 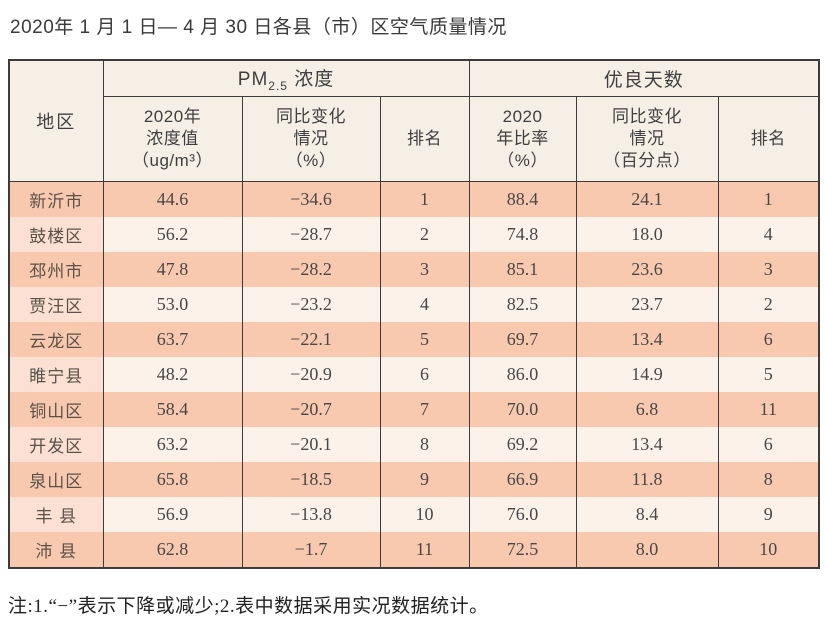 I want to click on table-row: 新沂市 44.6 −34.6 1 88.4 24.1 1, so click(x=414, y=199).